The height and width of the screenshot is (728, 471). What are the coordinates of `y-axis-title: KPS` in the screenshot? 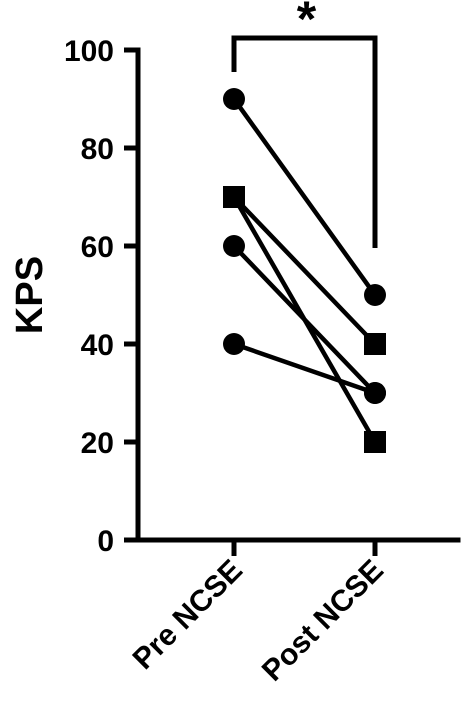 It's located at (30, 295).